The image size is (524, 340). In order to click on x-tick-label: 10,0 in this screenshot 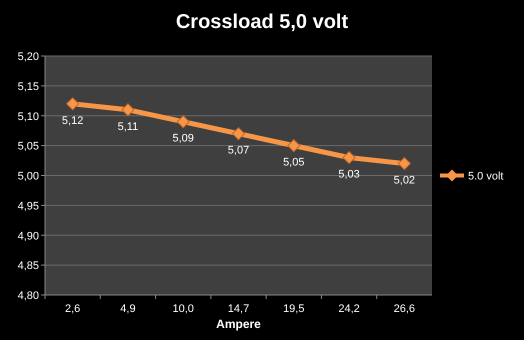, I will do `click(183, 309)`.